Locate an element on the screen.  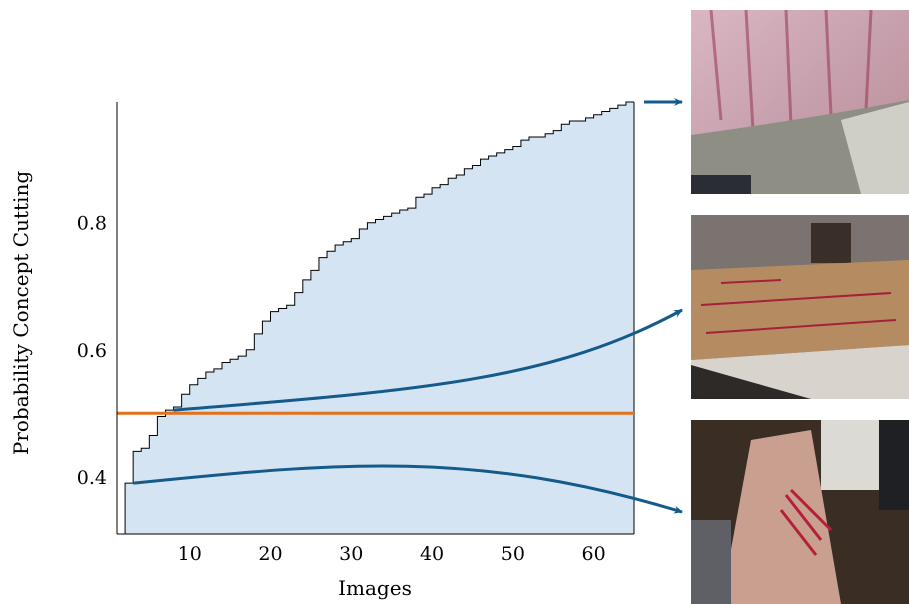
bottom-example-photo is located at coordinates (800, 512).